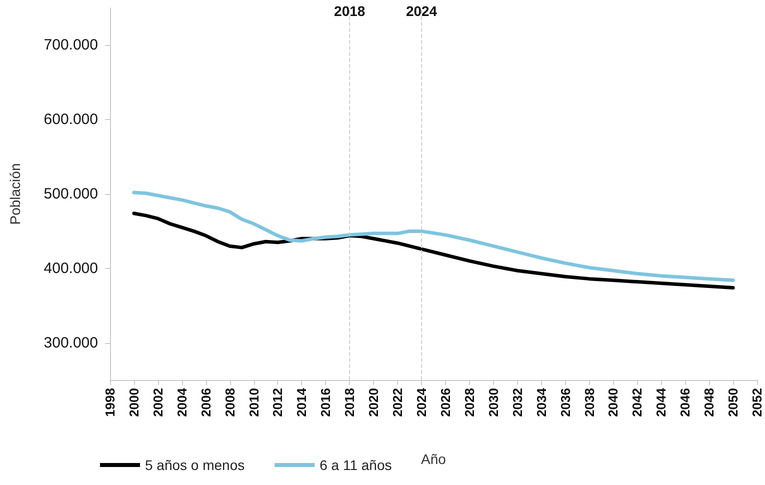  I want to click on y-tick-label: 500.000, so click(71, 194).